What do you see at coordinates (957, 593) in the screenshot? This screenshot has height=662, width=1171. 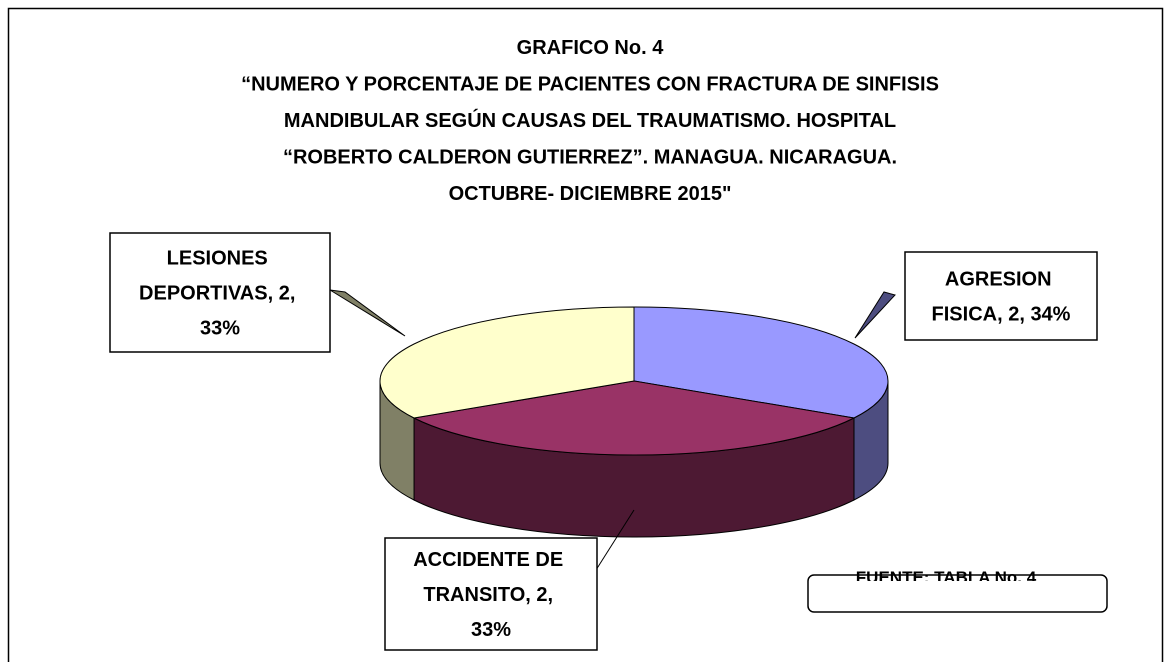 I see `note-box` at bounding box center [957, 593].